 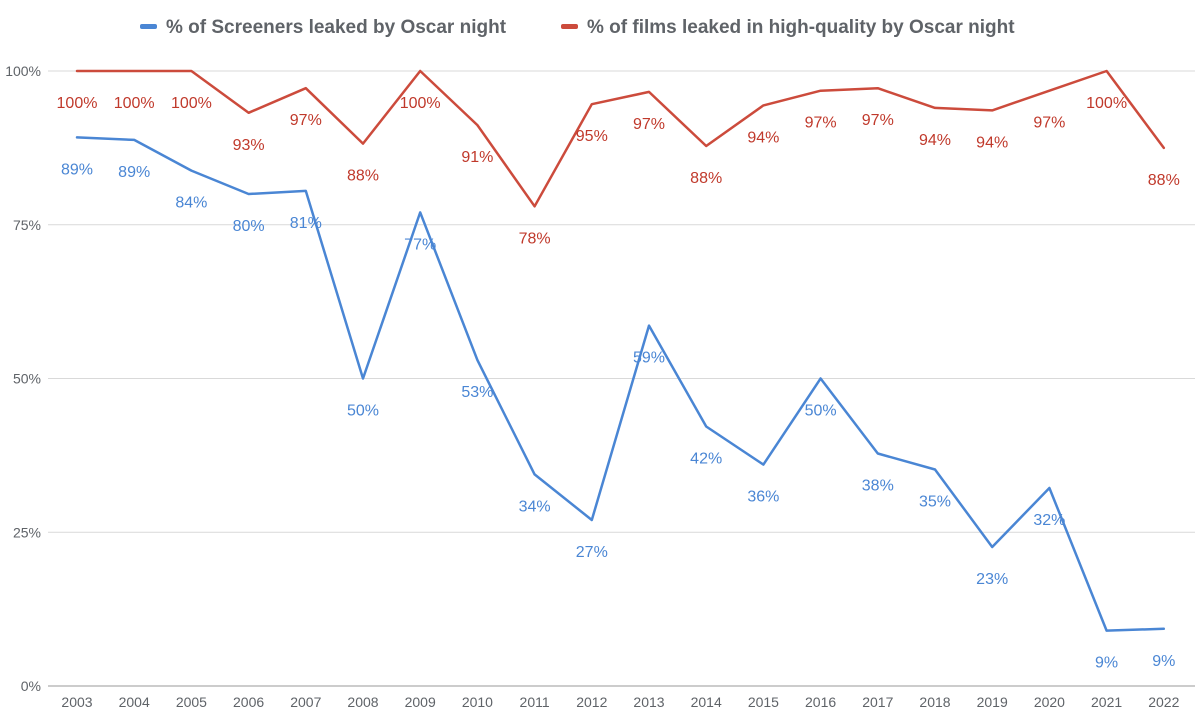 What do you see at coordinates (877, 702) in the screenshot?
I see `x-tick-label: 2017` at bounding box center [877, 702].